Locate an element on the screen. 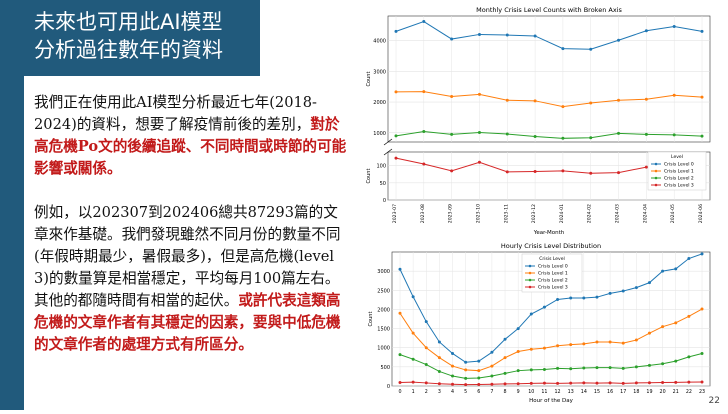 The image size is (728, 414). x-tick-label: 20 is located at coordinates (663, 392).